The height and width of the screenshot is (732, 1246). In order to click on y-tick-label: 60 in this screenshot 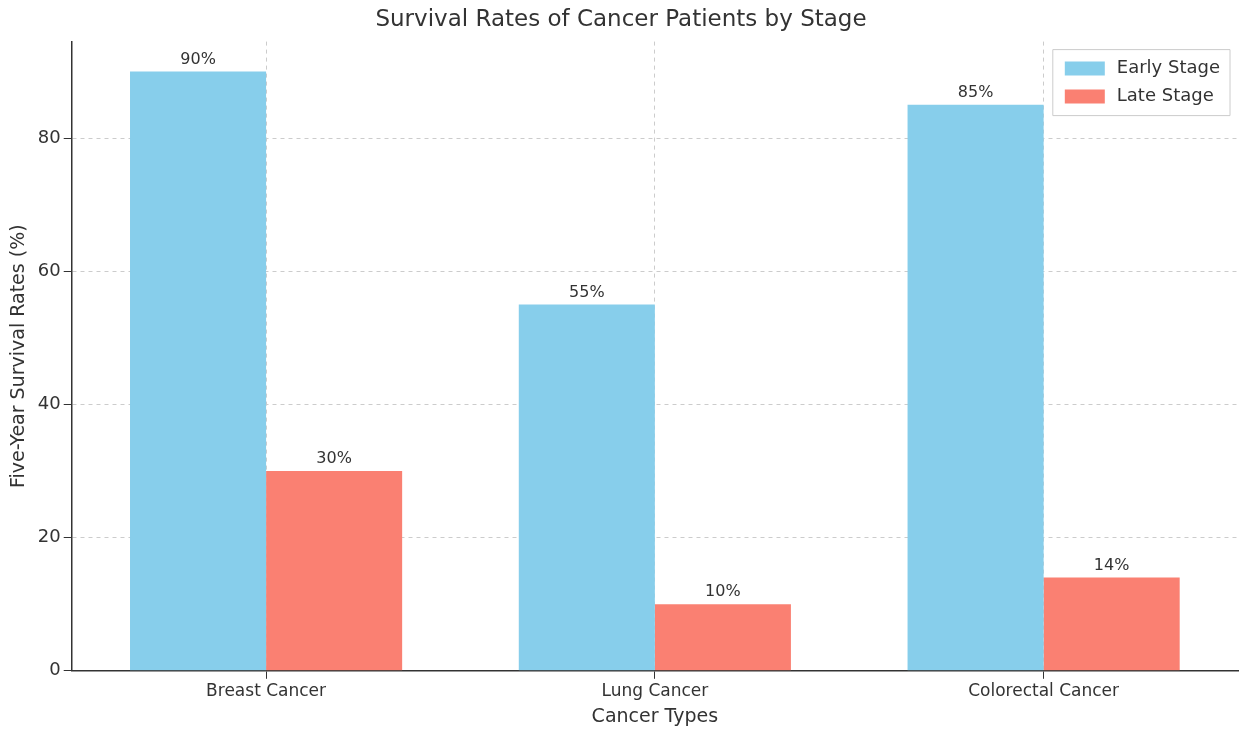, I will do `click(49, 269)`.